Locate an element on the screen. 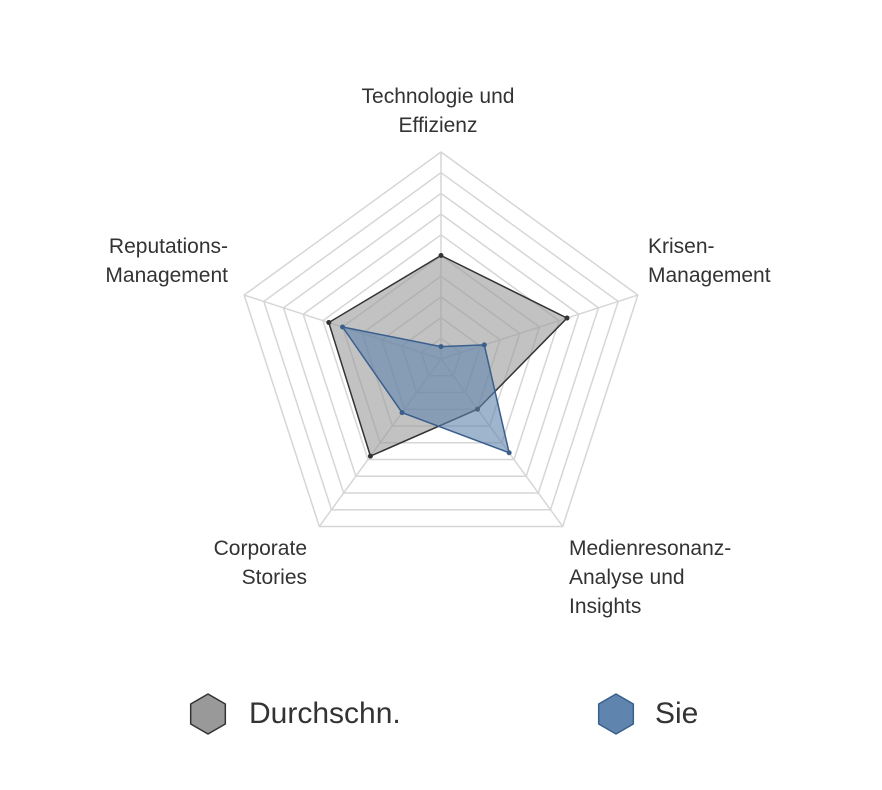 Image resolution: width=882 pixels, height=790 pixels. label-line: Effizienz is located at coordinates (438, 125).